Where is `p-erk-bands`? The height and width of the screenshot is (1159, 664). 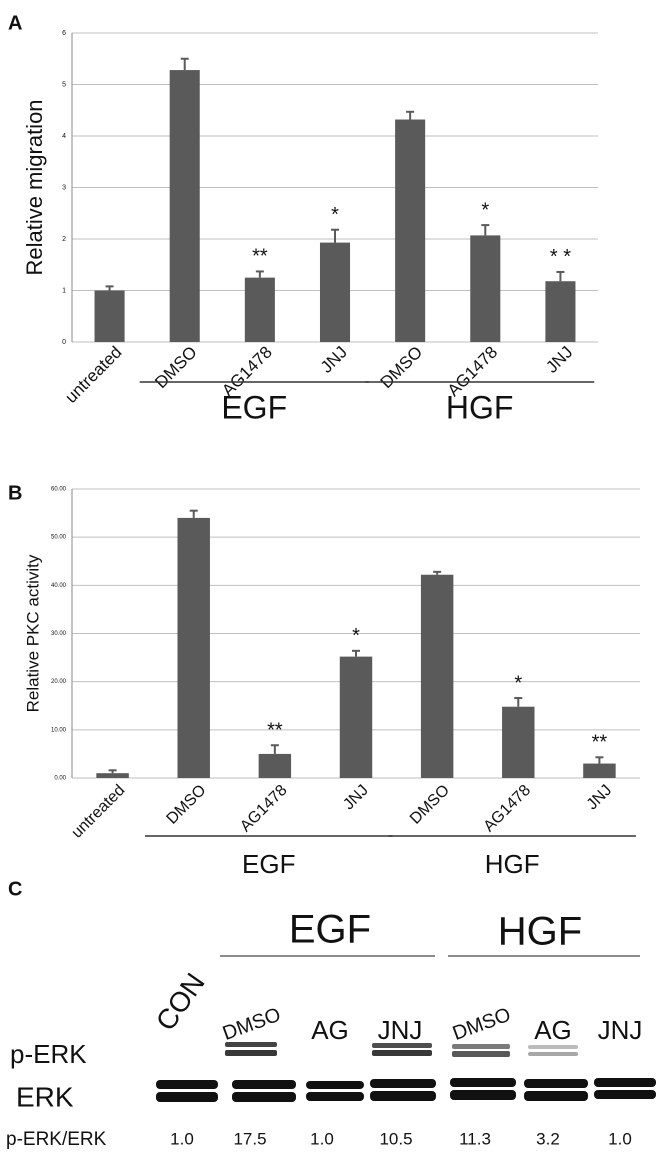 p-erk-bands is located at coordinates (401, 1049).